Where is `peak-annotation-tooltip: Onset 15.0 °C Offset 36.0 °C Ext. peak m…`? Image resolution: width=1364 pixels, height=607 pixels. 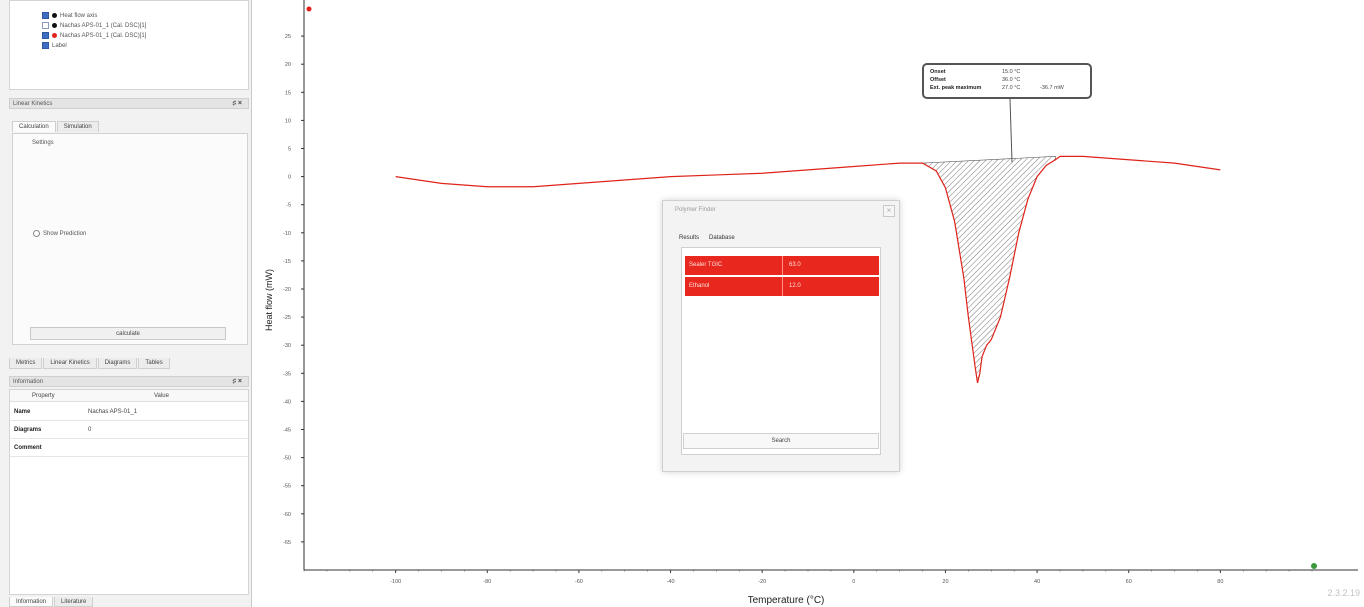
peak-annotation-tooltip: Onset 15.0 °C Offset 36.0 °C Ext. peak m… is located at coordinates (1007, 81).